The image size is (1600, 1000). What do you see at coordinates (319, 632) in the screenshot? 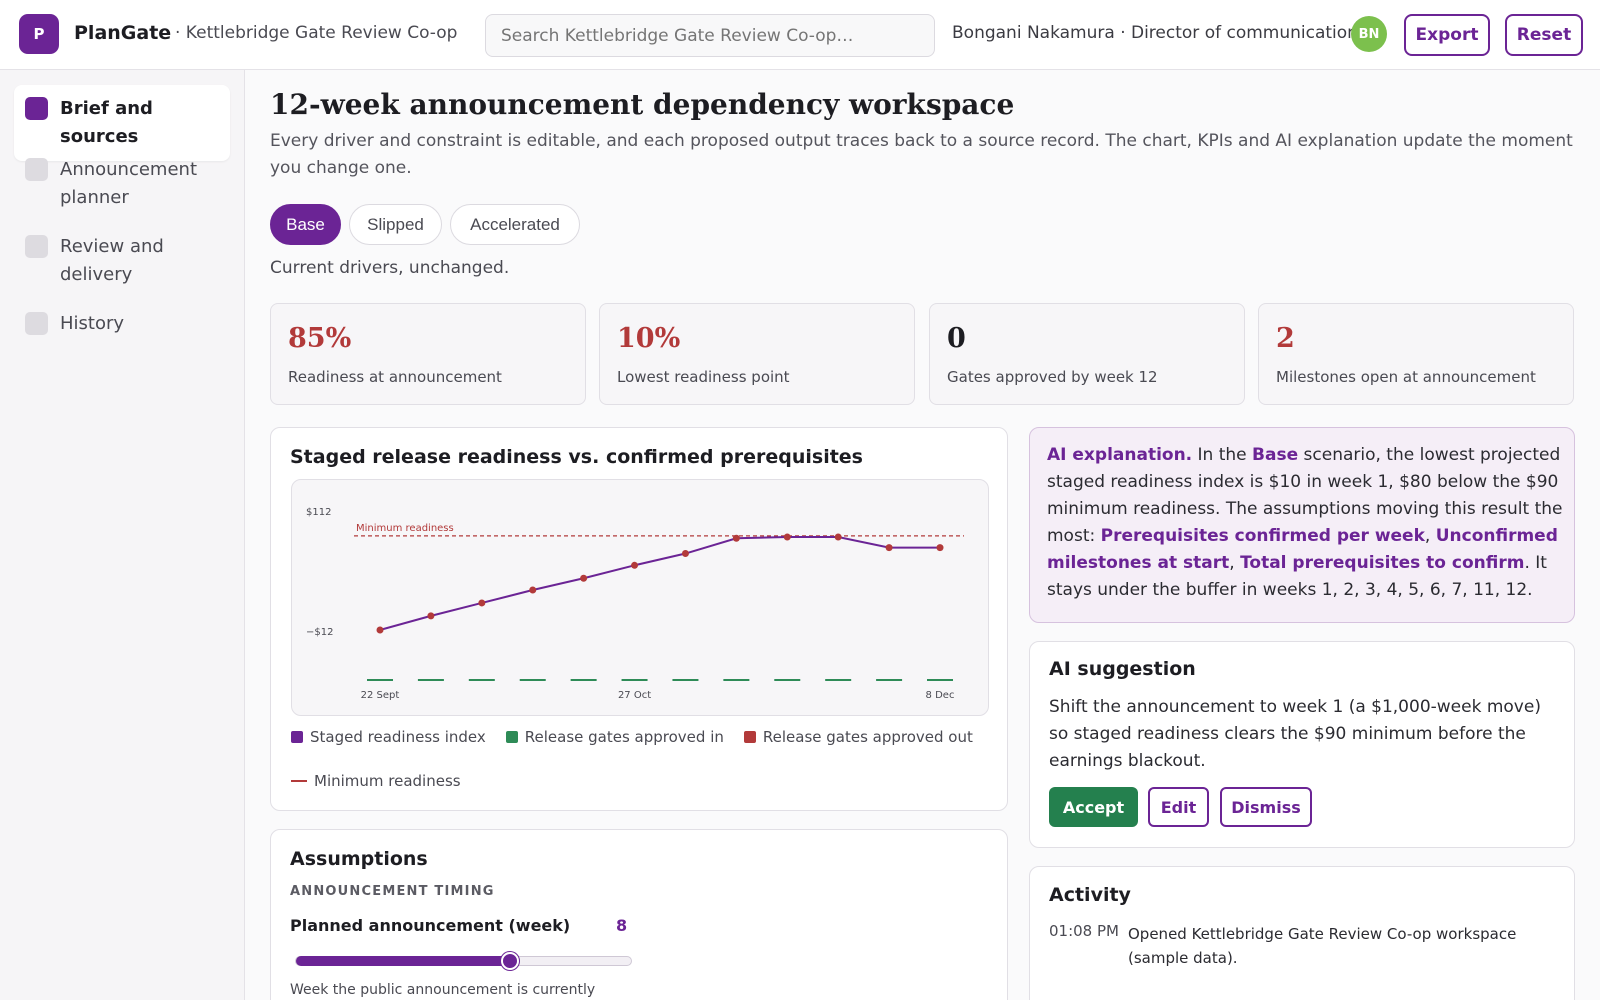
I see `y-tick-label: −$12` at bounding box center [319, 632].